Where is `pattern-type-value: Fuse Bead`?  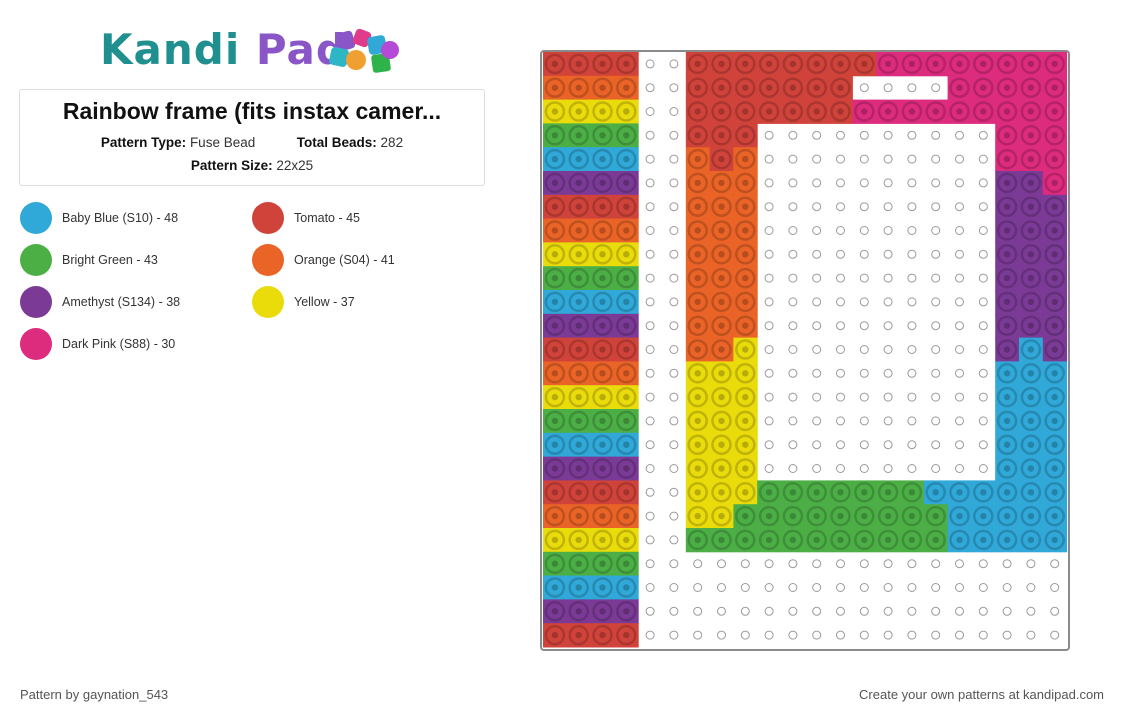
pattern-type-value: Fuse Bead is located at coordinates (222, 142).